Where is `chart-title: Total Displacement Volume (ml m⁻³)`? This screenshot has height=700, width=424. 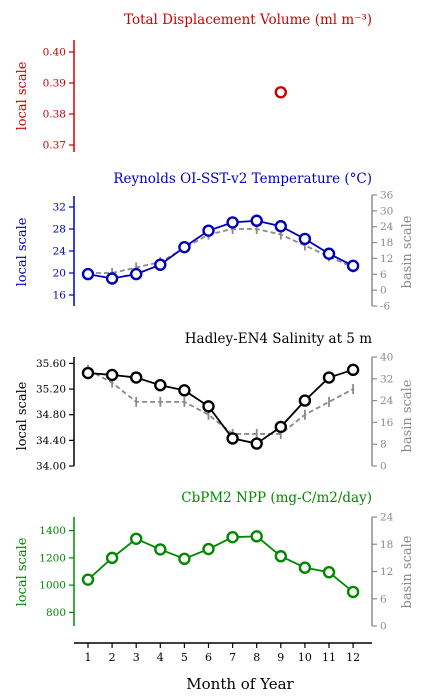 chart-title: Total Displacement Volume (ml m⁻³) is located at coordinates (248, 20).